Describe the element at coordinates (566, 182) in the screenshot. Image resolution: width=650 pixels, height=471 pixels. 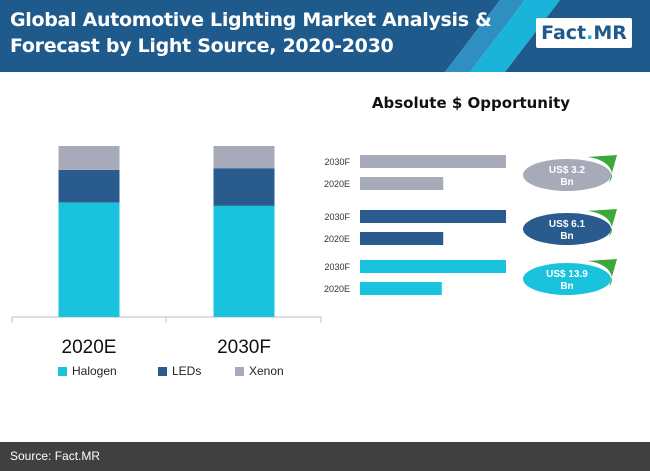
I see `opportunity-unit-xenon: Bn` at that location.